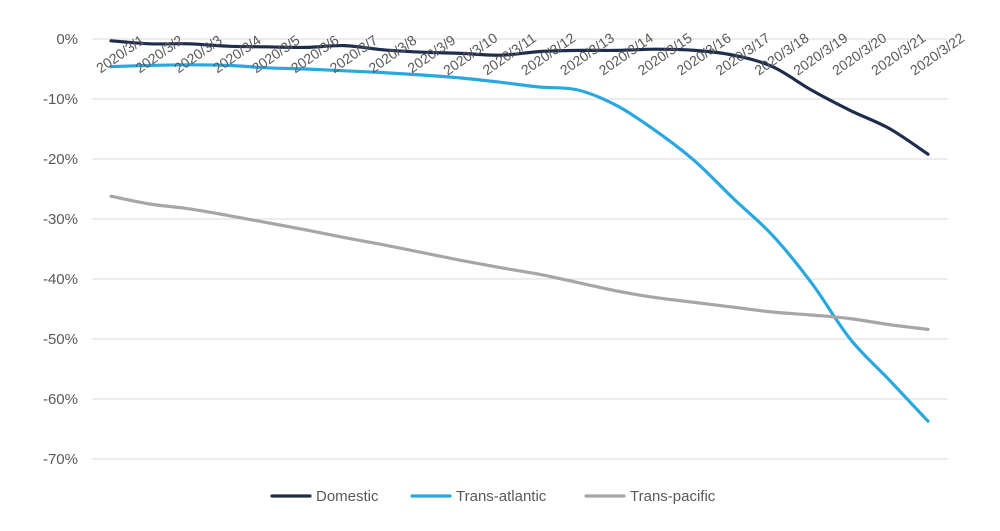 This screenshot has width=1000, height=531. Describe the element at coordinates (60, 459) in the screenshot. I see `y-tick-label: -70%` at that location.